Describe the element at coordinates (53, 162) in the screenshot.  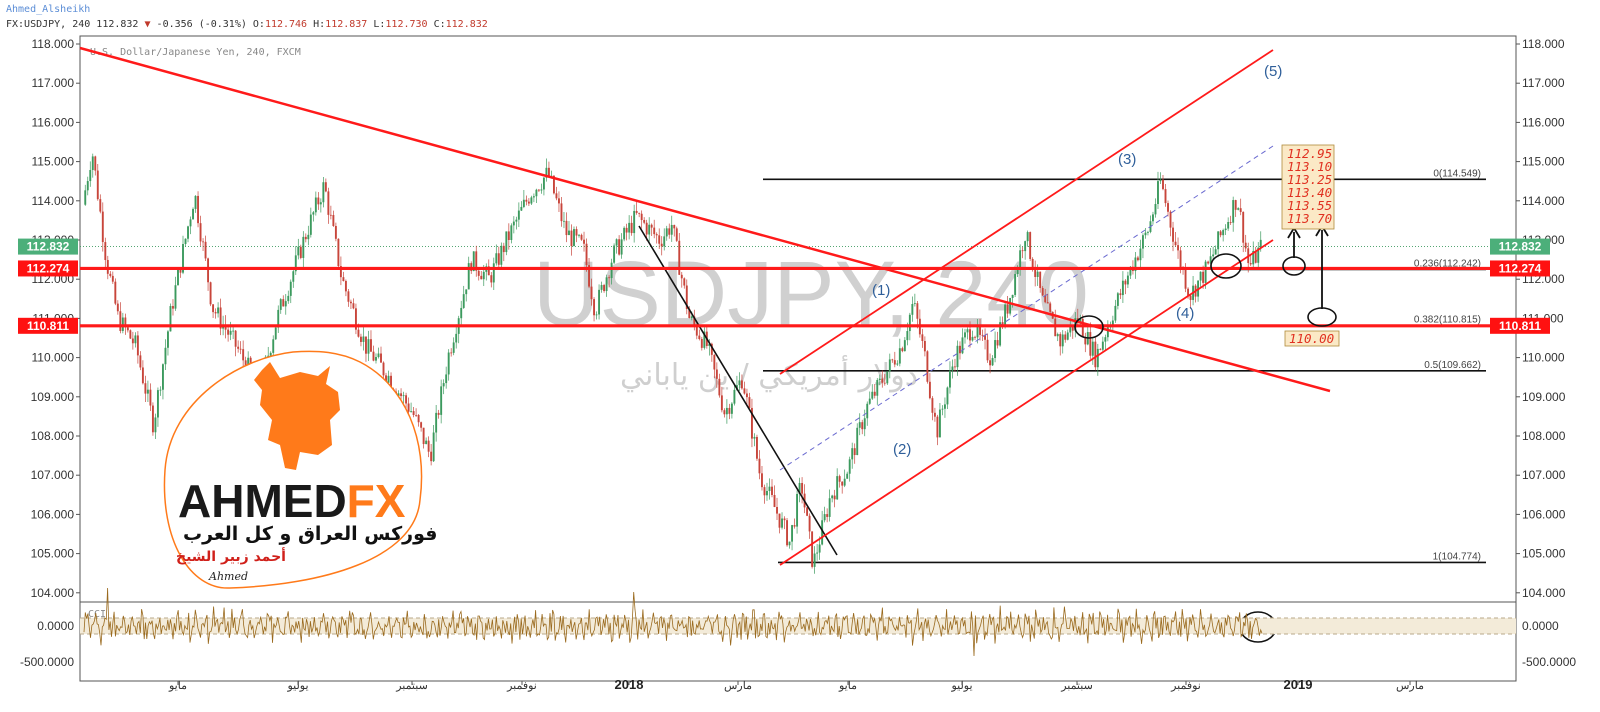
I see `y-tick-label: 115.000` at that location.